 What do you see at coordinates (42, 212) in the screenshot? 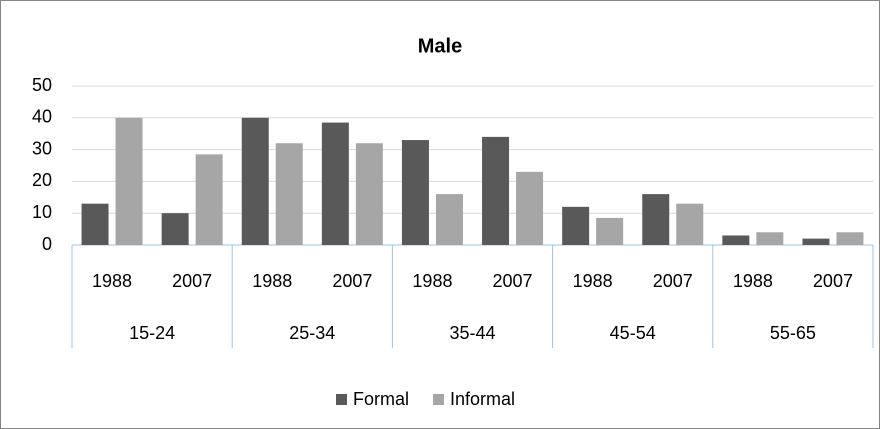
I see `y-tick-label: 10` at bounding box center [42, 212].